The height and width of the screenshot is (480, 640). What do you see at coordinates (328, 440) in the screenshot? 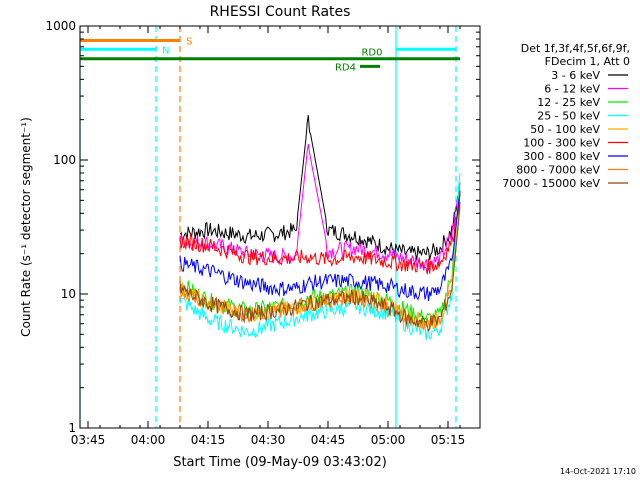
I see `x-tick-label-4: 04:45` at bounding box center [328, 440].